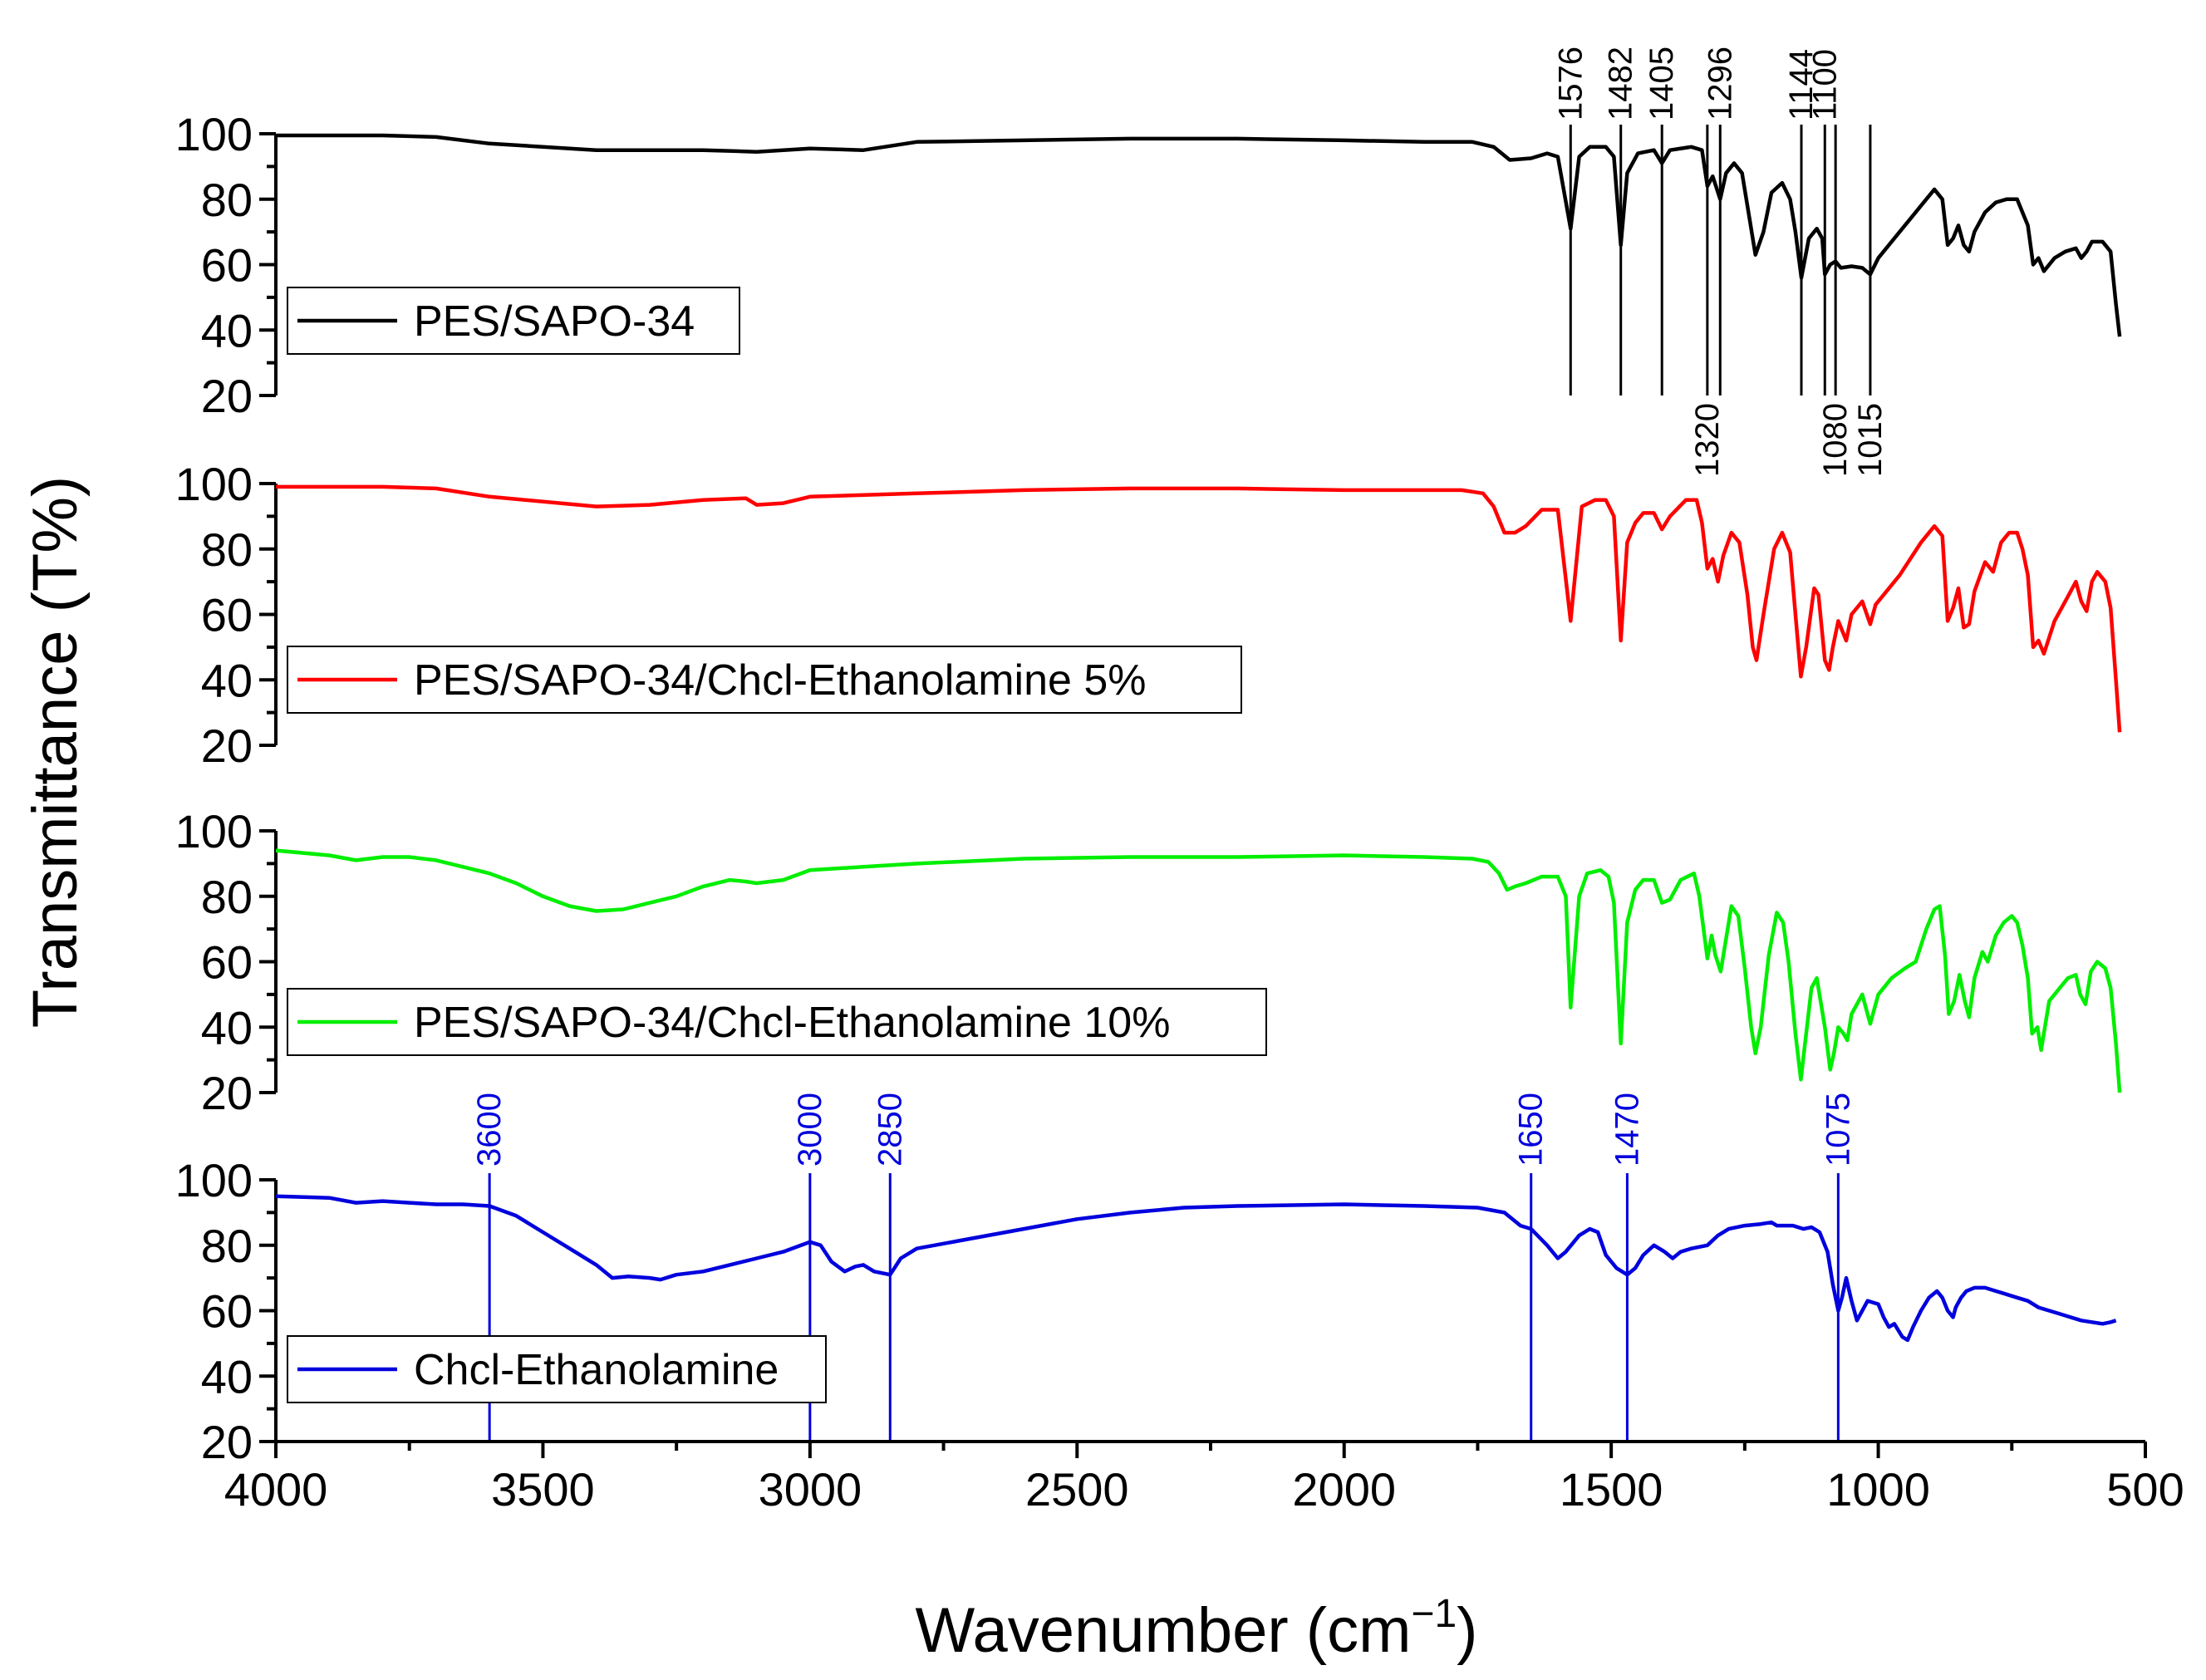 The image size is (2206, 1680). I want to click on annotation-label: 1320, so click(1707, 440).